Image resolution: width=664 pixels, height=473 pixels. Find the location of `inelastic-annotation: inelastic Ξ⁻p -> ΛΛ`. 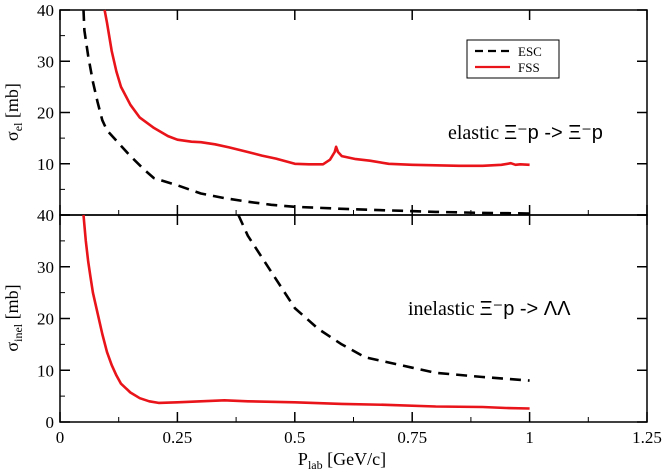

inelastic-annotation: inelastic Ξ⁻p -> ΛΛ is located at coordinates (489, 309).